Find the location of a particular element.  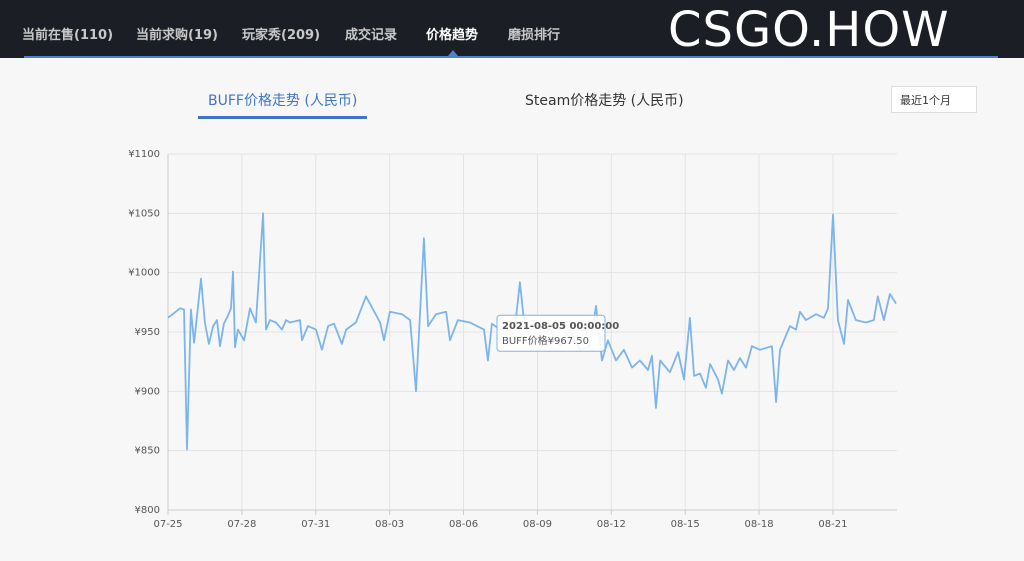

y-tick-label: ¥1050 is located at coordinates (144, 213).